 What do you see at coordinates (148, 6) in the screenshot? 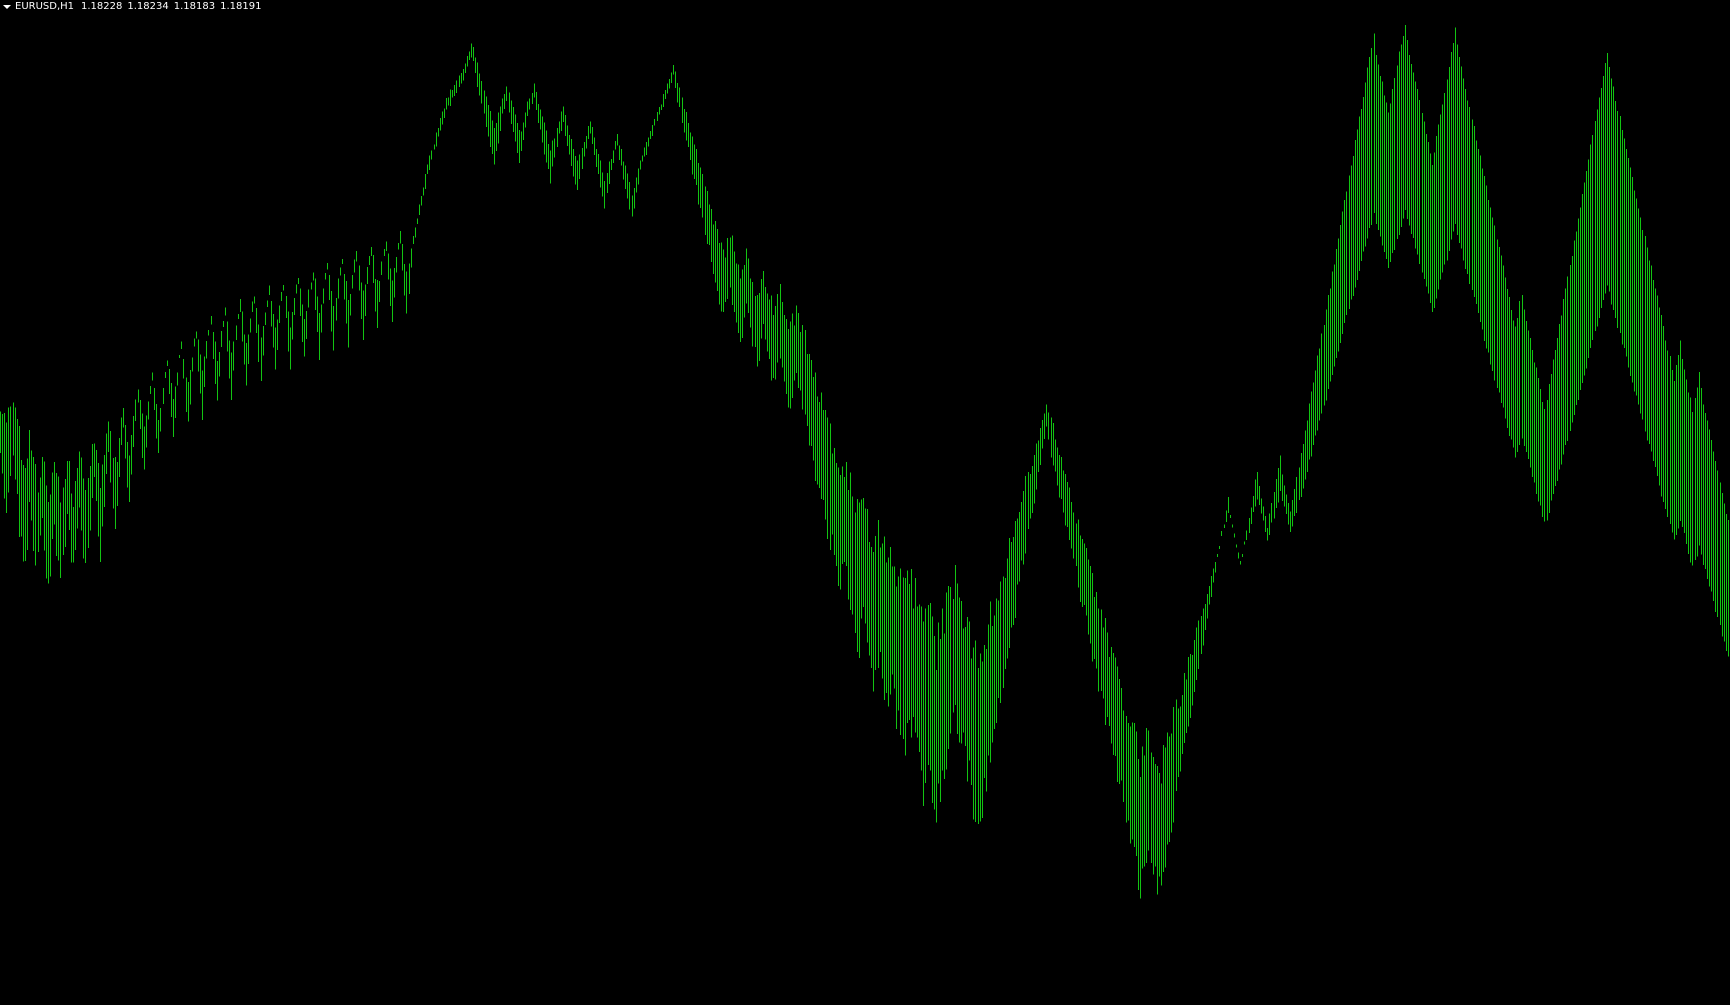
I see `ohlc-high-value: 1.18234` at bounding box center [148, 6].